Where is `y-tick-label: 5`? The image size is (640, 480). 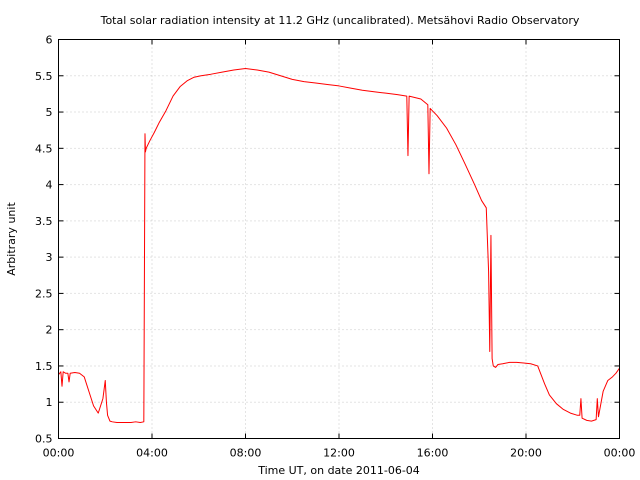 y-tick-label: 5 is located at coordinates (49, 112).